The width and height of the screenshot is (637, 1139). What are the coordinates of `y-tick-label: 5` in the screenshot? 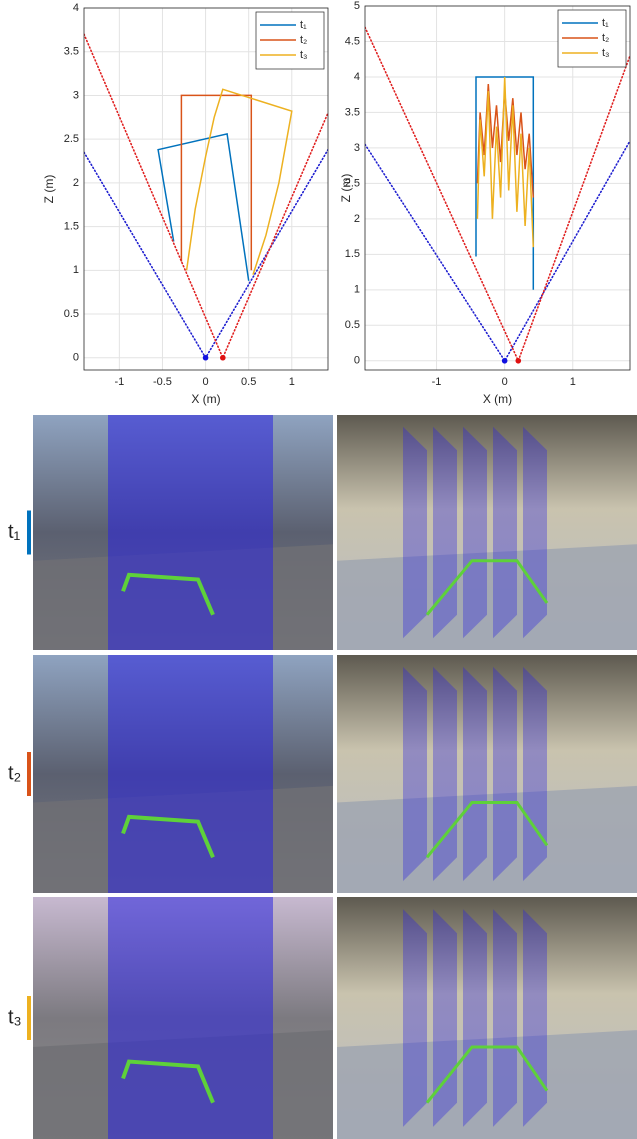 It's located at (357, 6).